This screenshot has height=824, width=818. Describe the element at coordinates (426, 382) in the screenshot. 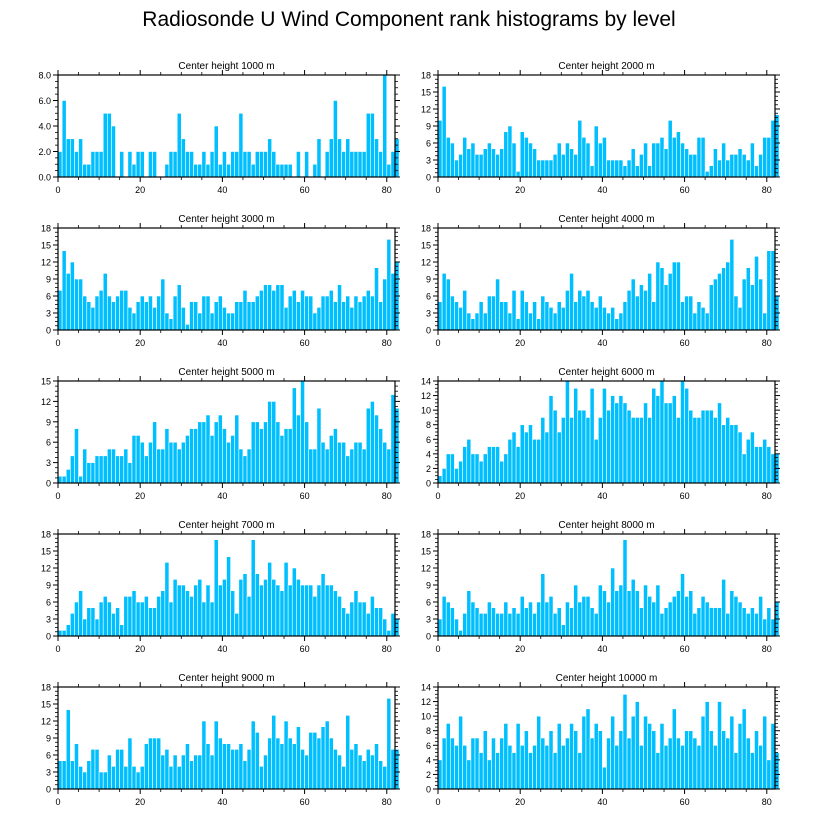

I see `panel-5-ytick-label: 14` at that location.